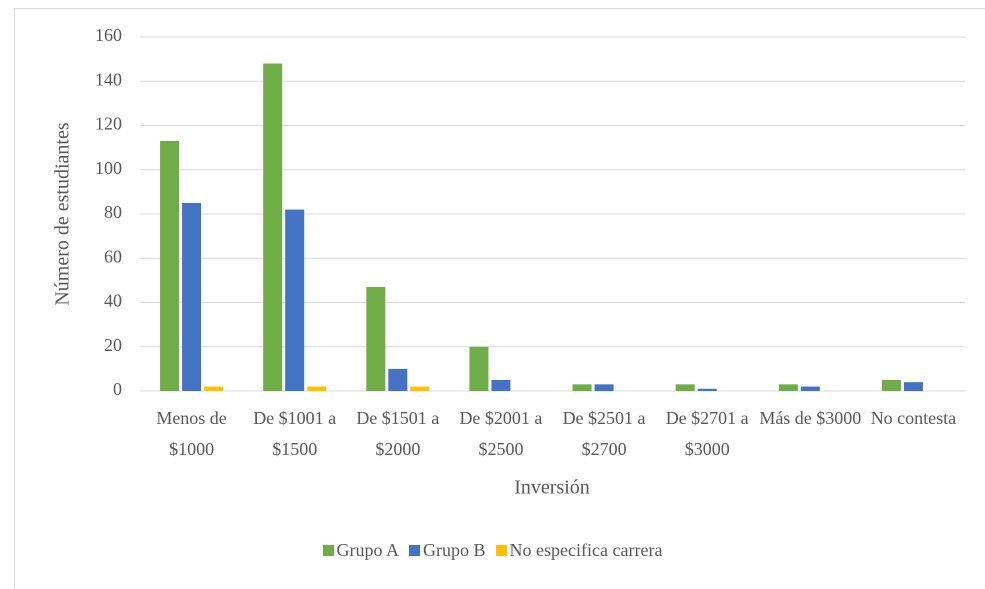 The width and height of the screenshot is (985, 589). I want to click on legend: Grupo A Grupo B No especifica carrera, so click(492, 550).